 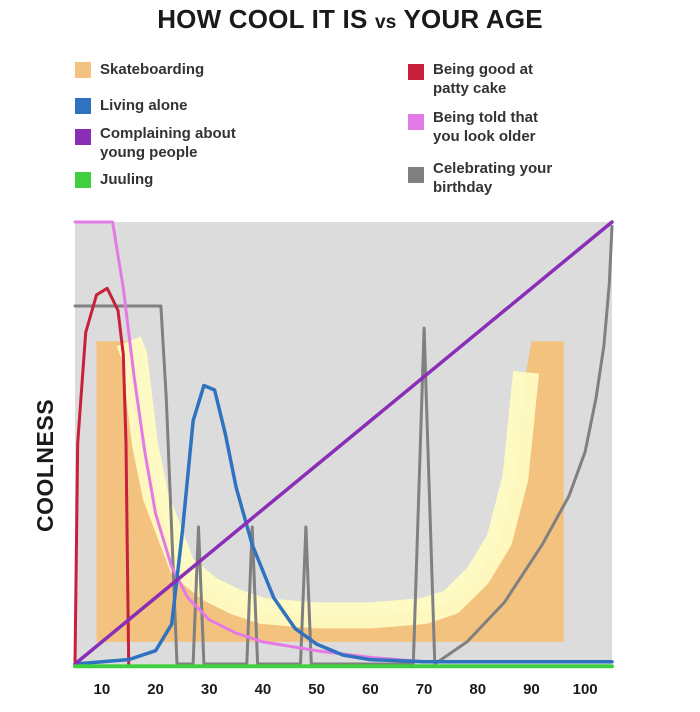 What do you see at coordinates (416, 122) in the screenshot?
I see `legend-swatch-look-older` at bounding box center [416, 122].